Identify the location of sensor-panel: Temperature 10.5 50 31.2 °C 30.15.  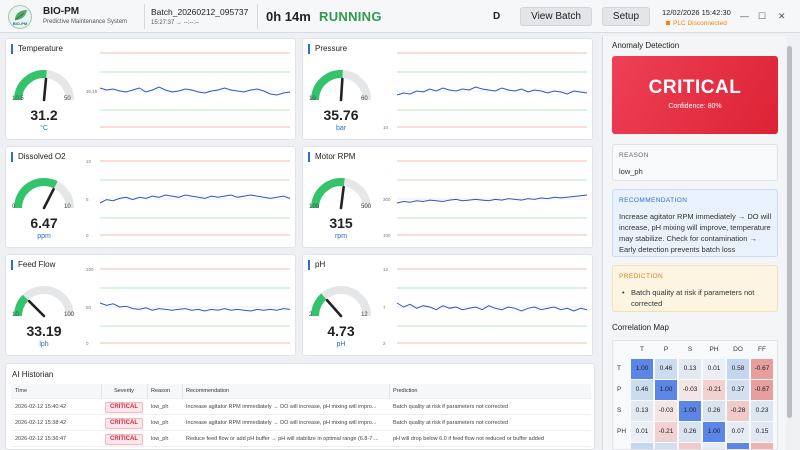
(150, 89).